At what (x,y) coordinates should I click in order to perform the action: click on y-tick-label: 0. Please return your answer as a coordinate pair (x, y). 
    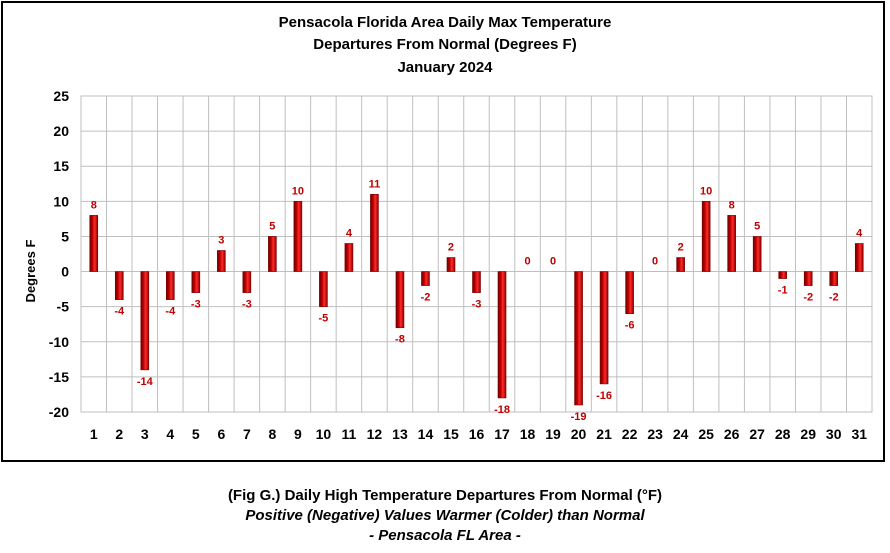
    Looking at the image, I should click on (65, 272).